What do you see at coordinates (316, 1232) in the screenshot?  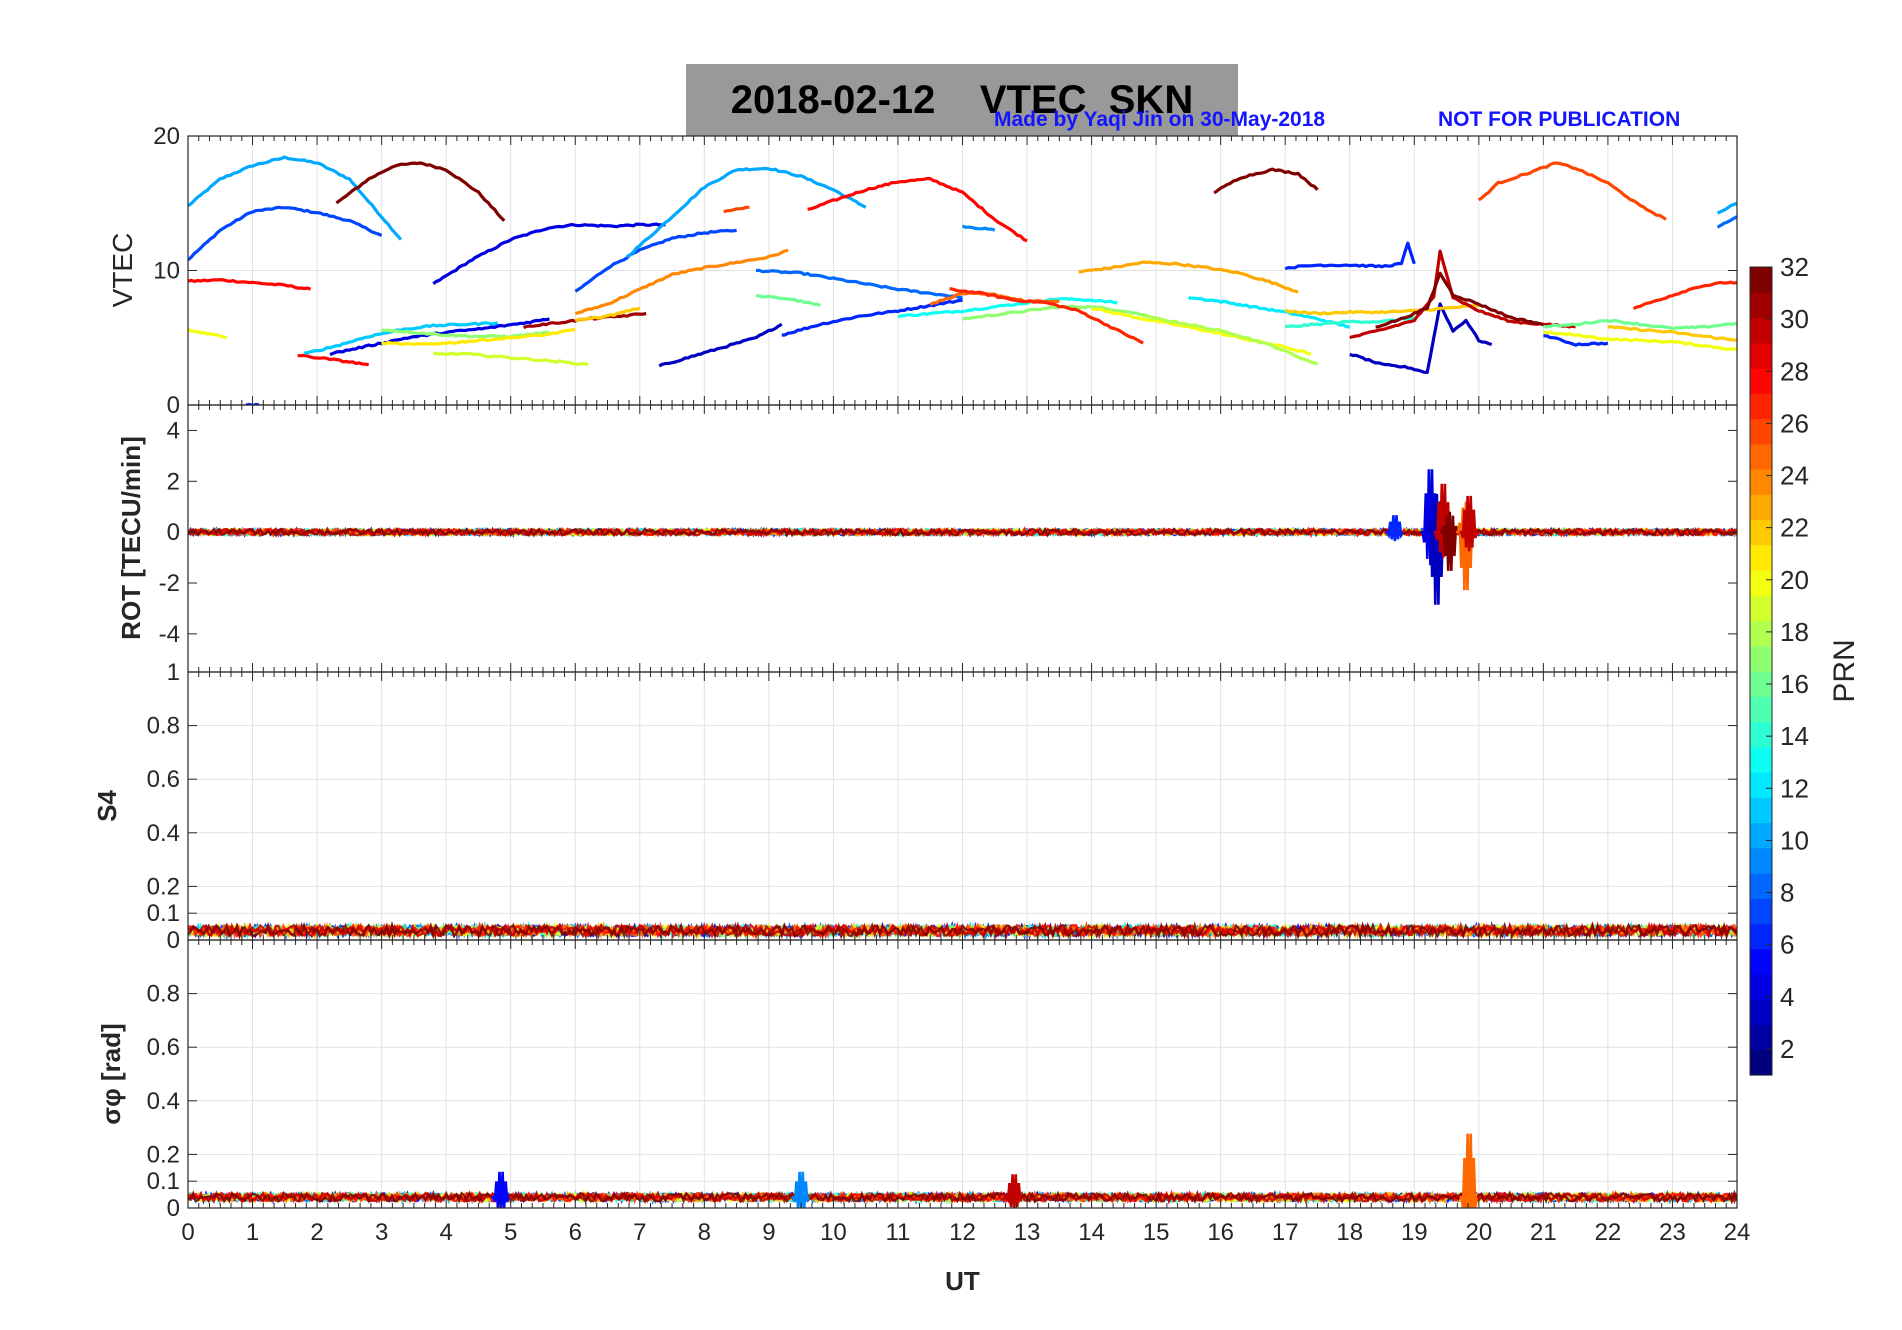 I see `xtick-label: 2` at bounding box center [316, 1232].